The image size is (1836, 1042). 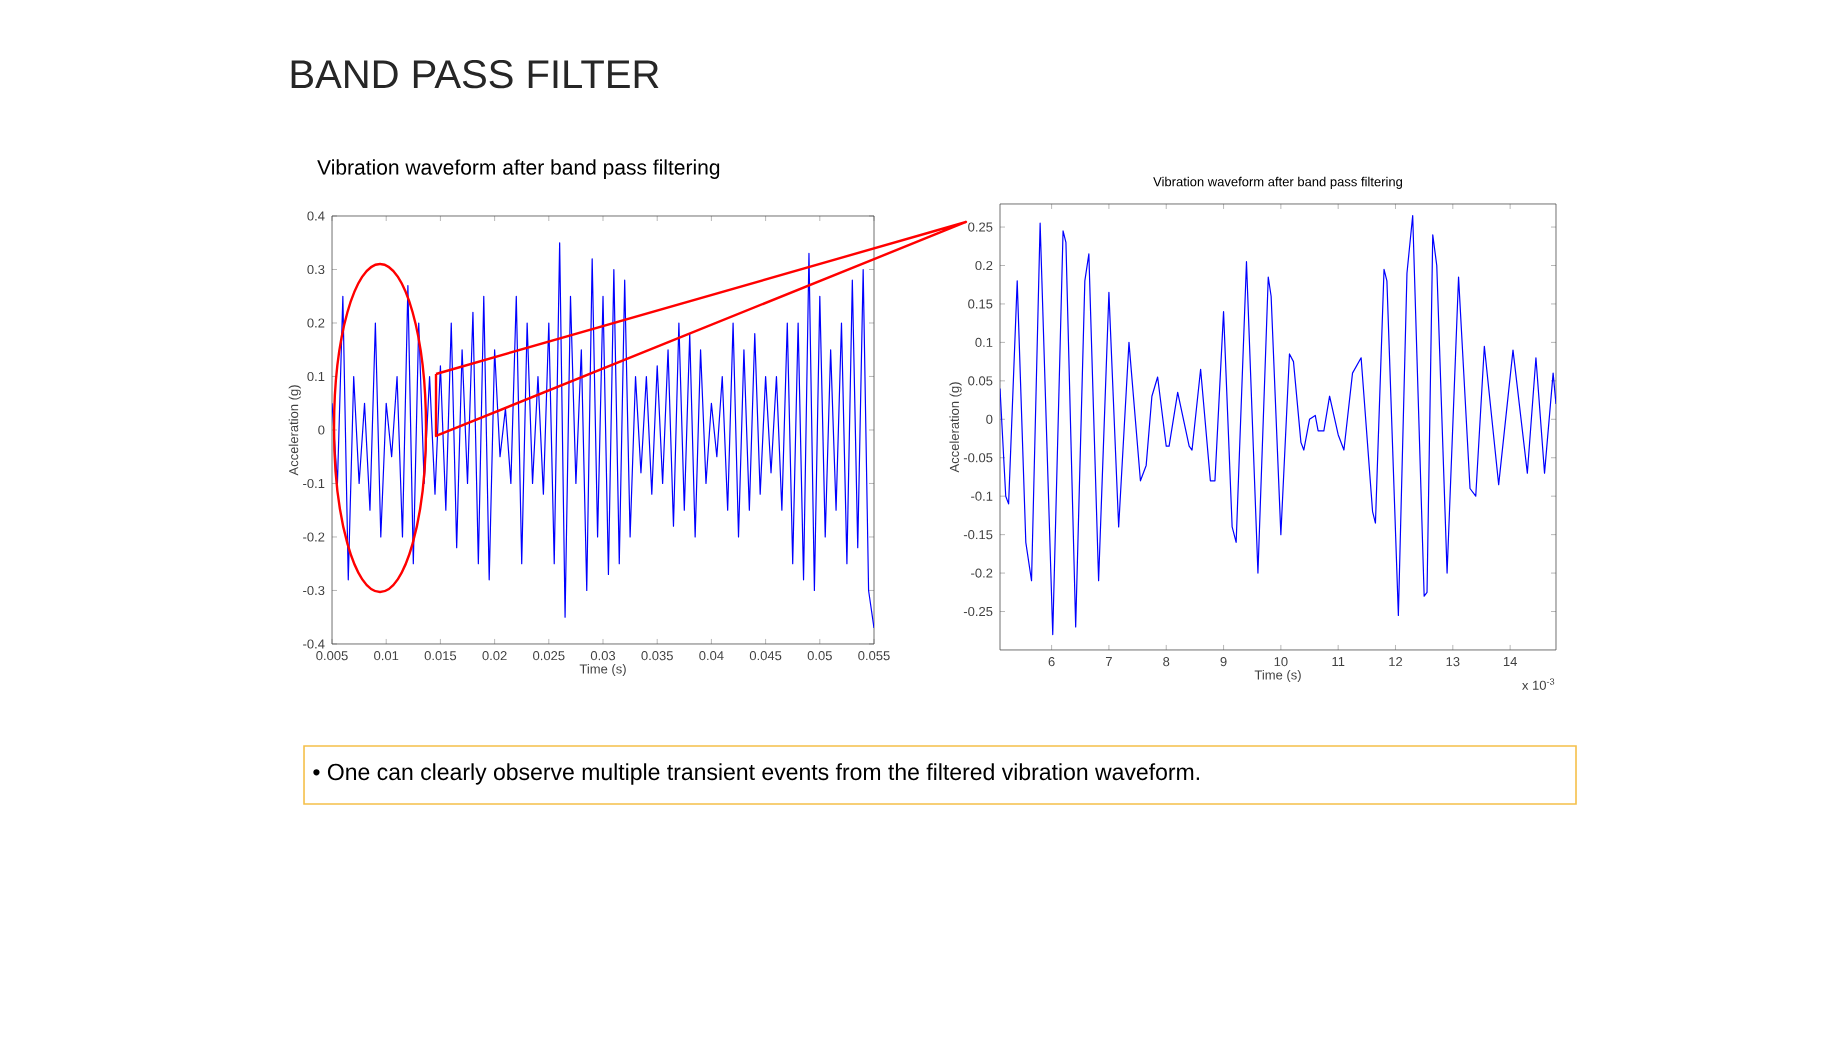 What do you see at coordinates (518, 169) in the screenshot?
I see `chart-title: Vibration waveform after band pass filtering` at bounding box center [518, 169].